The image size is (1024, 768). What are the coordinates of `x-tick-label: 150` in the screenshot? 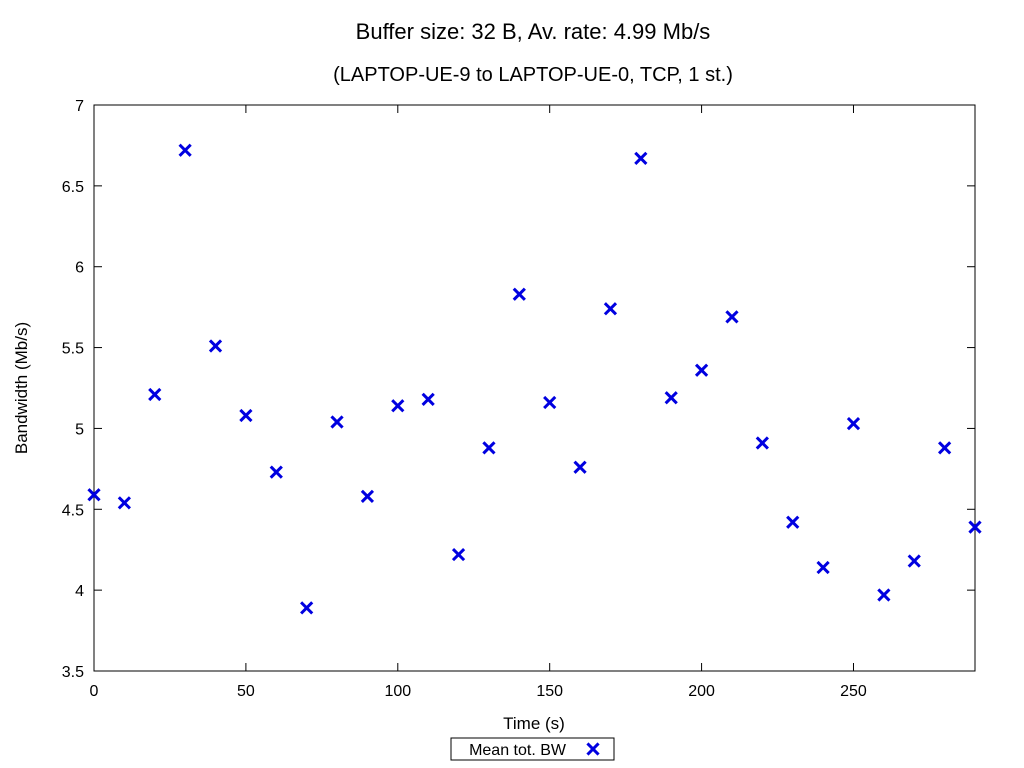 It's located at (549, 691).